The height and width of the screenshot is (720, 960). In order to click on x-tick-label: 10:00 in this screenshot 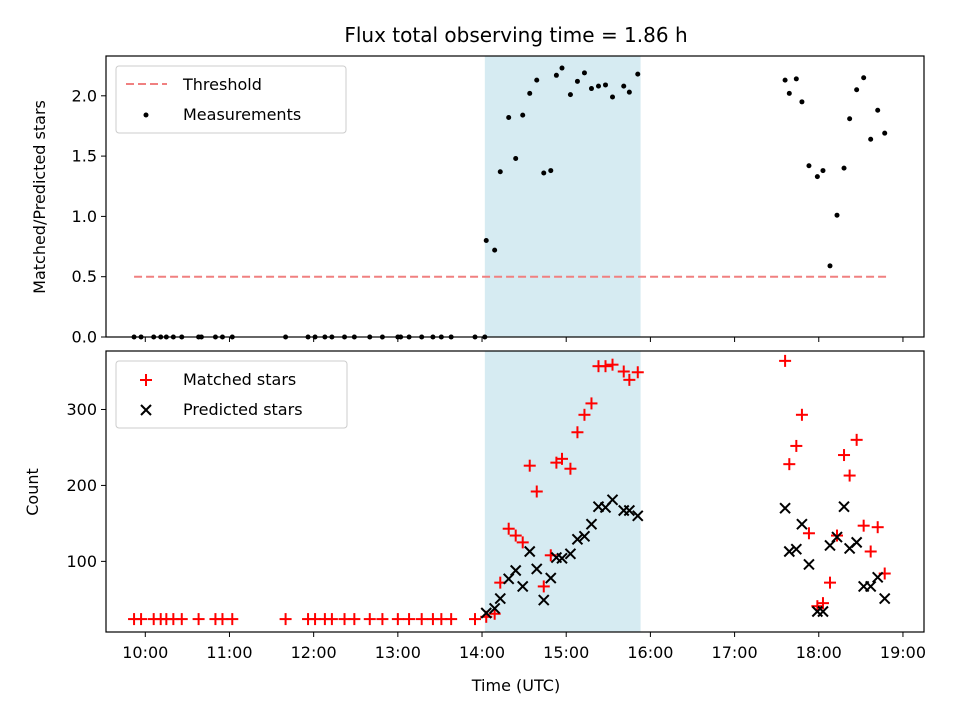, I will do `click(145, 652)`.